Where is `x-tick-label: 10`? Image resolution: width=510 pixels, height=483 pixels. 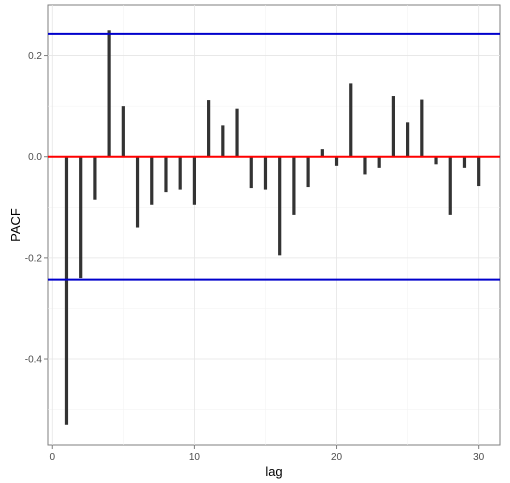 x-tick-label: 10 is located at coordinates (195, 457).